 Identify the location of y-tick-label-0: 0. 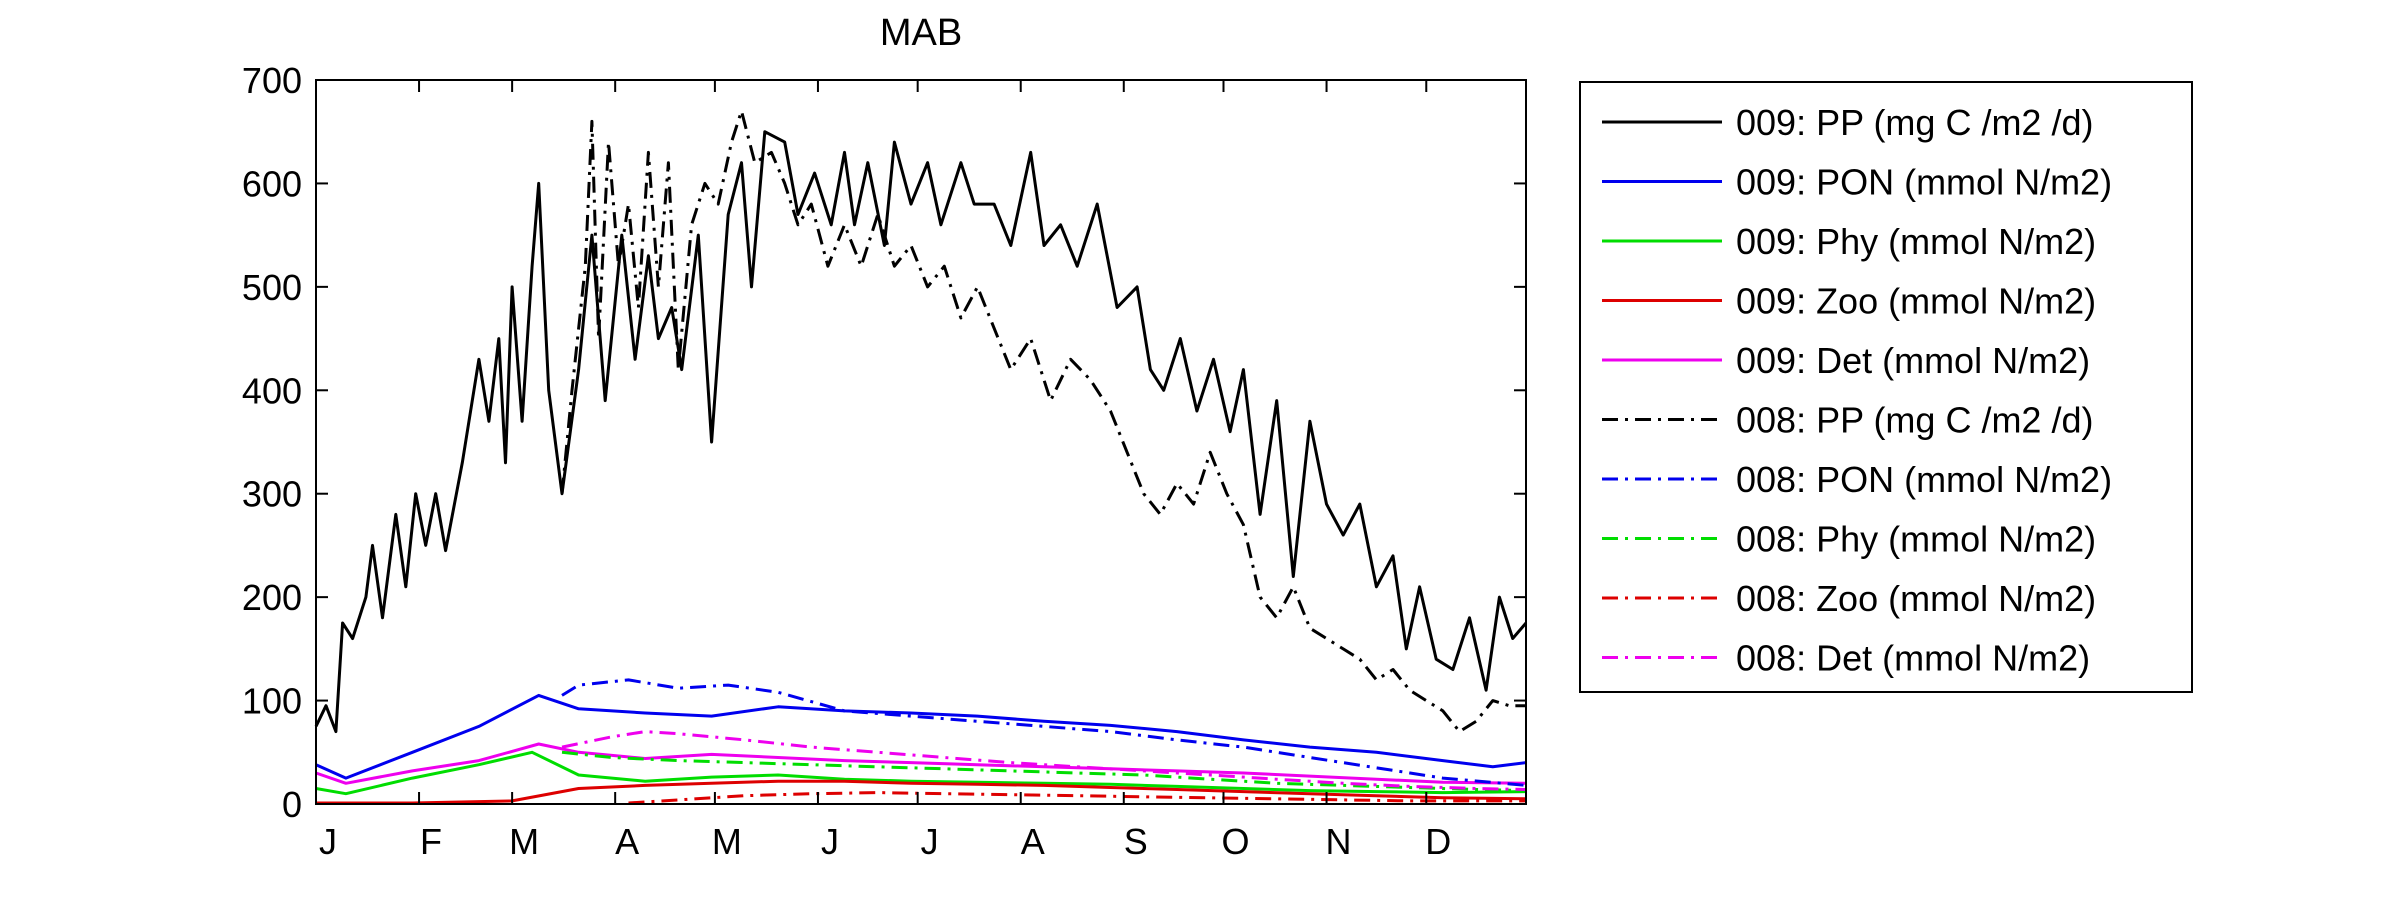
(292, 804).